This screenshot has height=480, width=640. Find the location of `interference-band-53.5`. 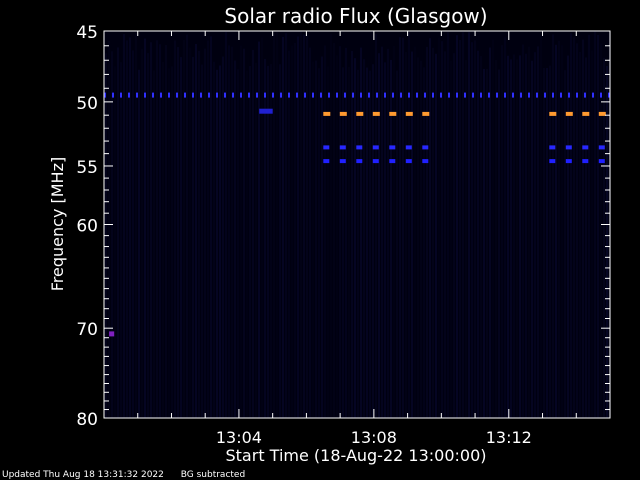

interference-band-53.5 is located at coordinates (392, 147).